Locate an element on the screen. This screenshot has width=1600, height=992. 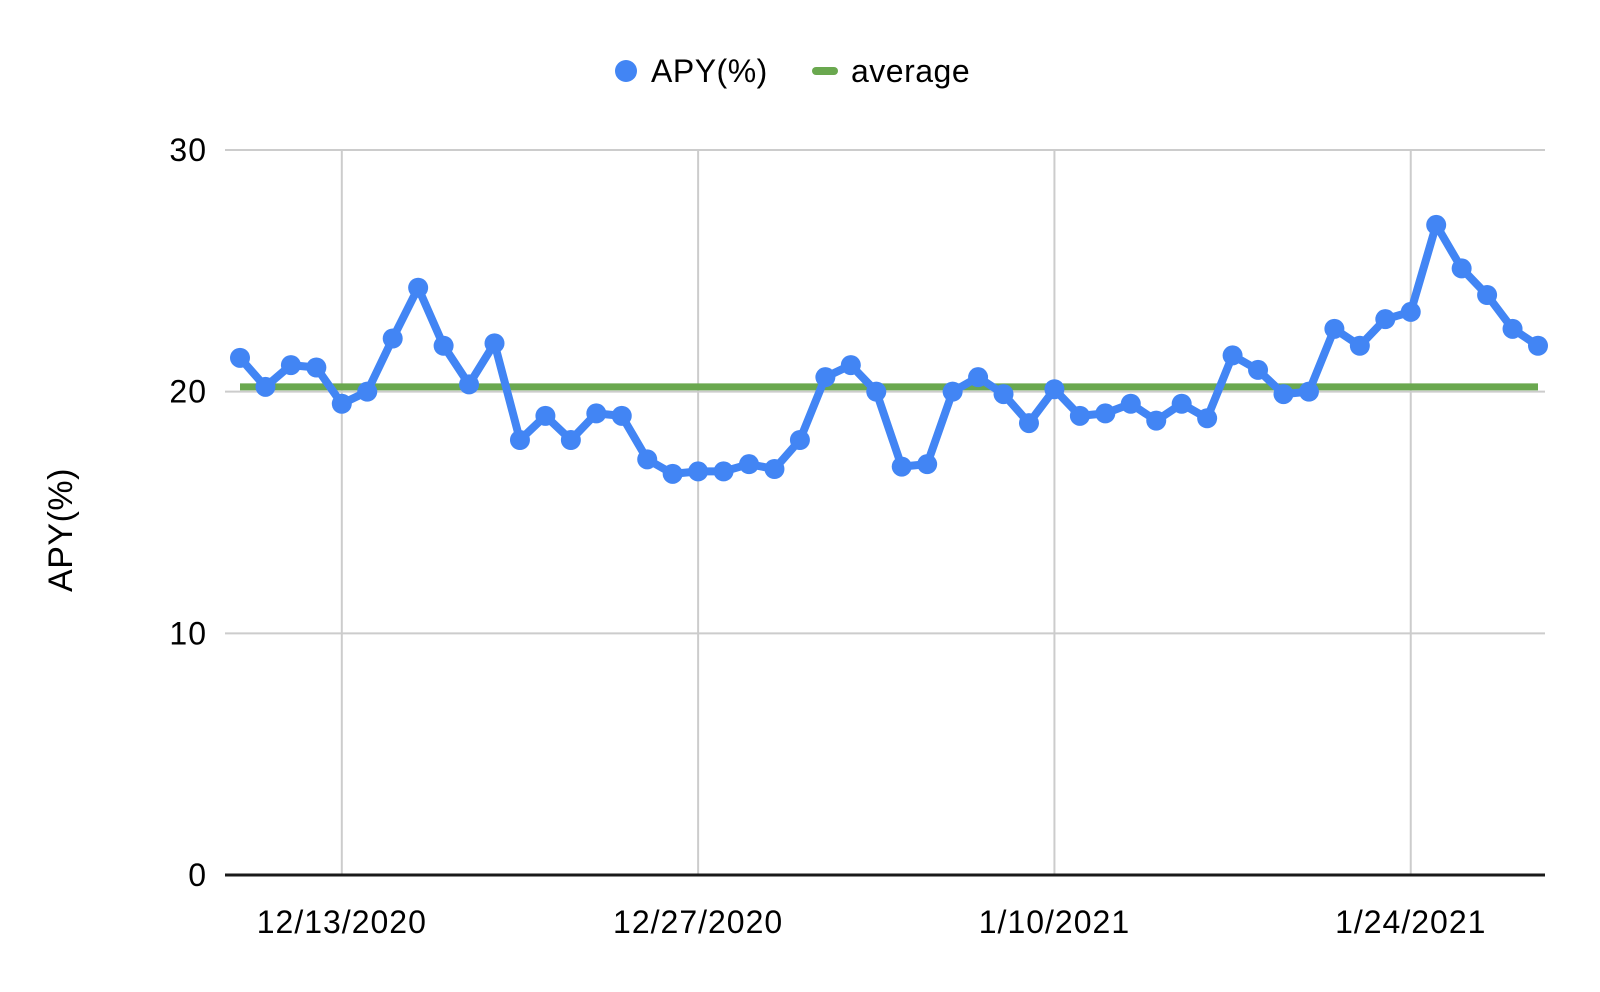
data-point-1/13/2021 is located at coordinates (1130, 403).